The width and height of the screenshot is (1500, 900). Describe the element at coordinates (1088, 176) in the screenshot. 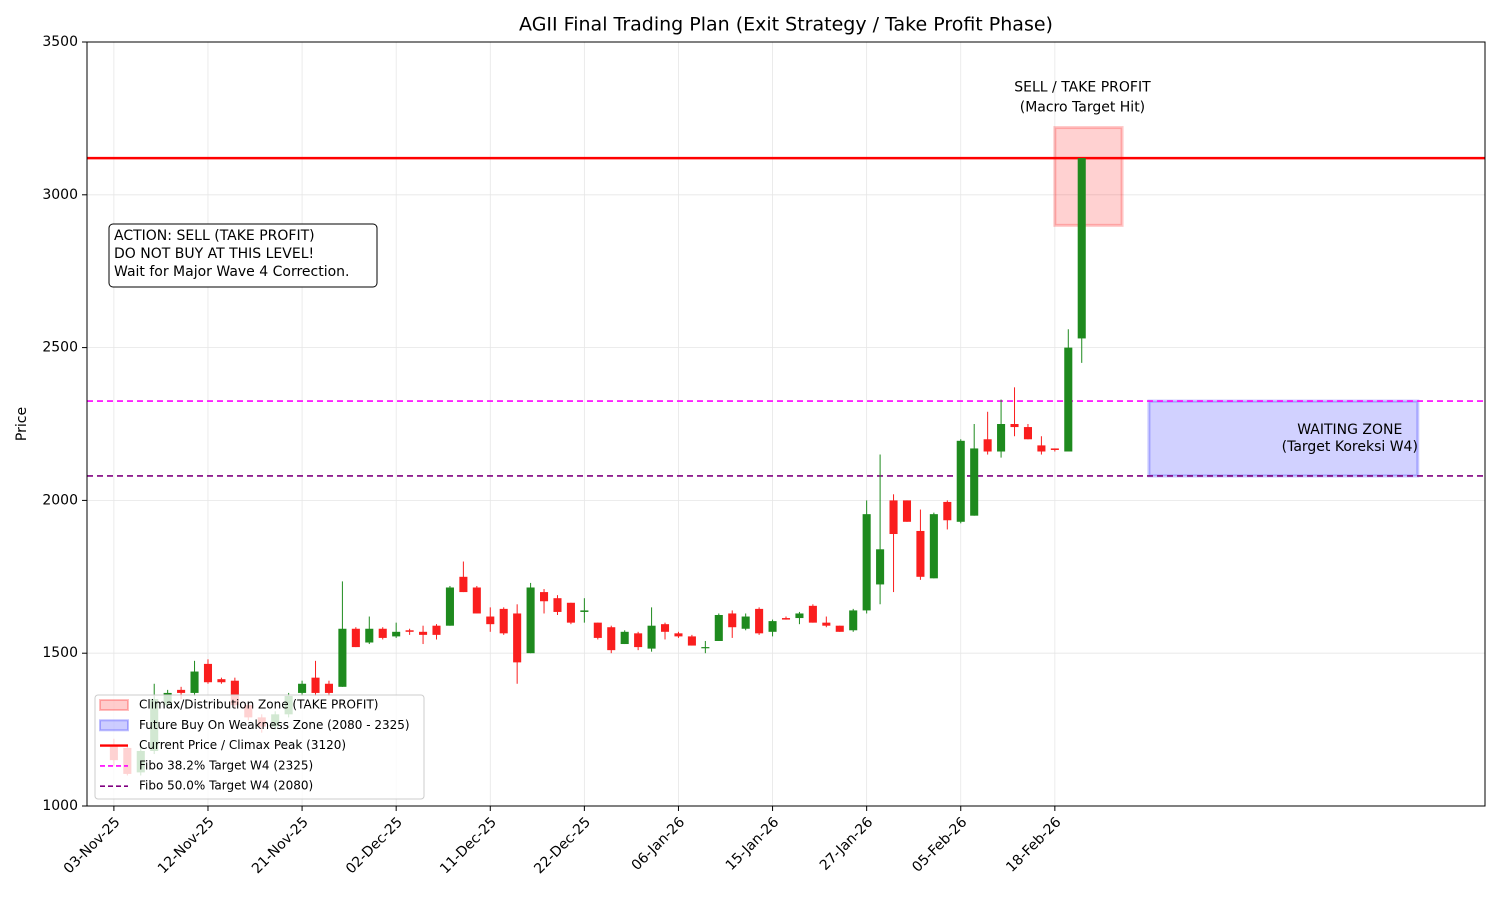

I see `zone` at that location.